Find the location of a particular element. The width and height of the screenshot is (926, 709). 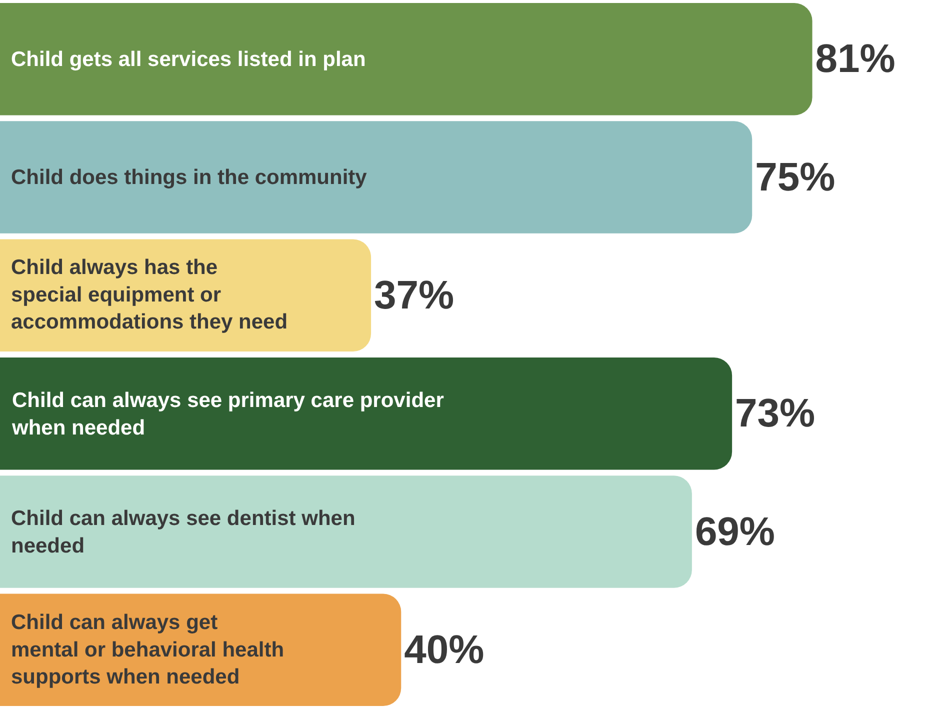

data-label: 40% is located at coordinates (444, 650).